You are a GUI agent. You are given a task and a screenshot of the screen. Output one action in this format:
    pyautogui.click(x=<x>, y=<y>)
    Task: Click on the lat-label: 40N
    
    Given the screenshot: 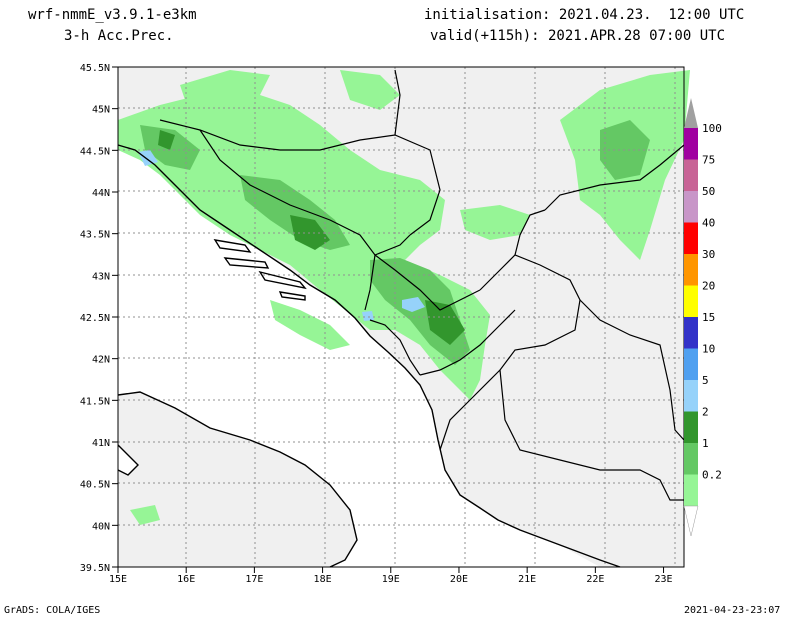 What is the action you would take?
    pyautogui.click(x=101, y=526)
    